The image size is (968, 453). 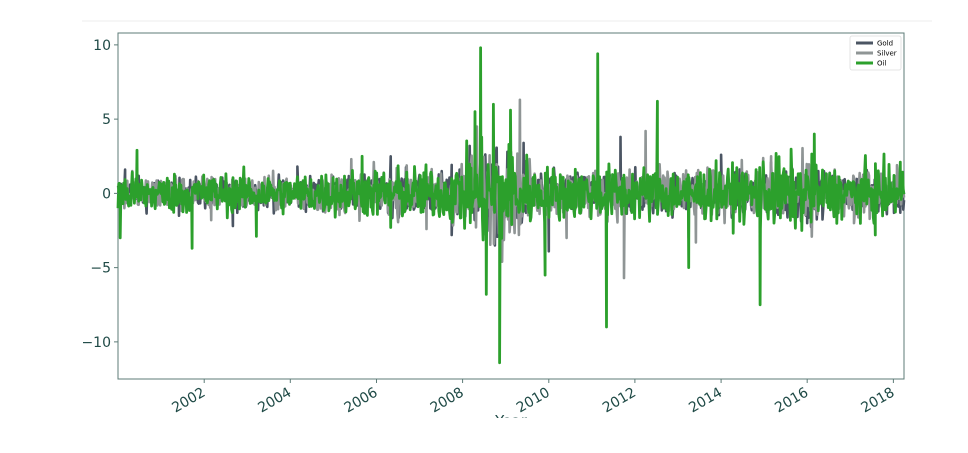 What do you see at coordinates (885, 44) in the screenshot?
I see `legend-label-gold: Gold` at bounding box center [885, 44].